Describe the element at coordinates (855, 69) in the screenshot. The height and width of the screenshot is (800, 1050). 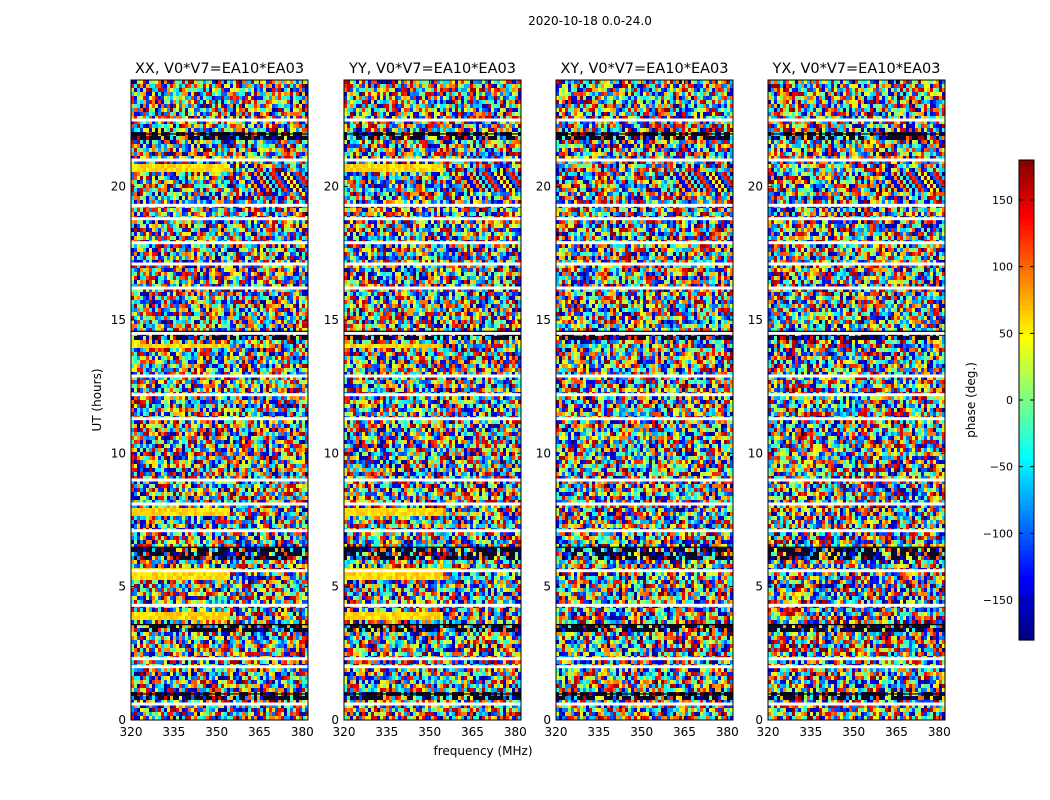
I see `panel-title: YX, V0*V7=EA10*EA03` at that location.